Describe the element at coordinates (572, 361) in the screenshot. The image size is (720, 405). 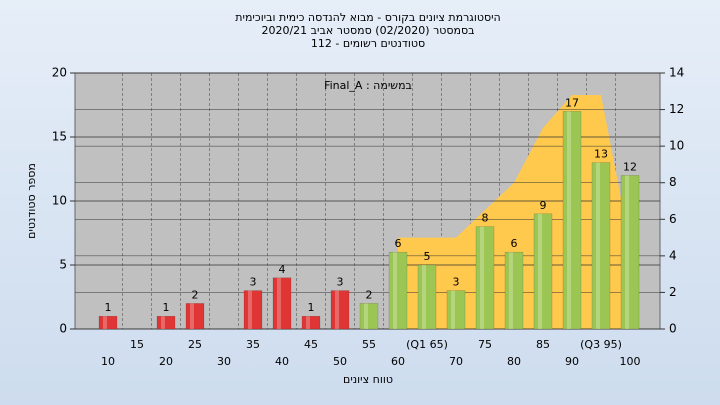
I see `x-tick-label: 90` at that location.